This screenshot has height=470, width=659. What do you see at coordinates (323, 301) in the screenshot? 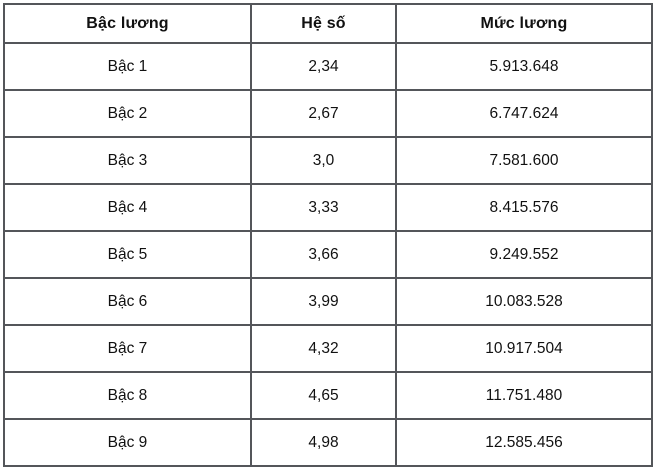
I see `coefficient-cell: 3,99` at bounding box center [323, 301].